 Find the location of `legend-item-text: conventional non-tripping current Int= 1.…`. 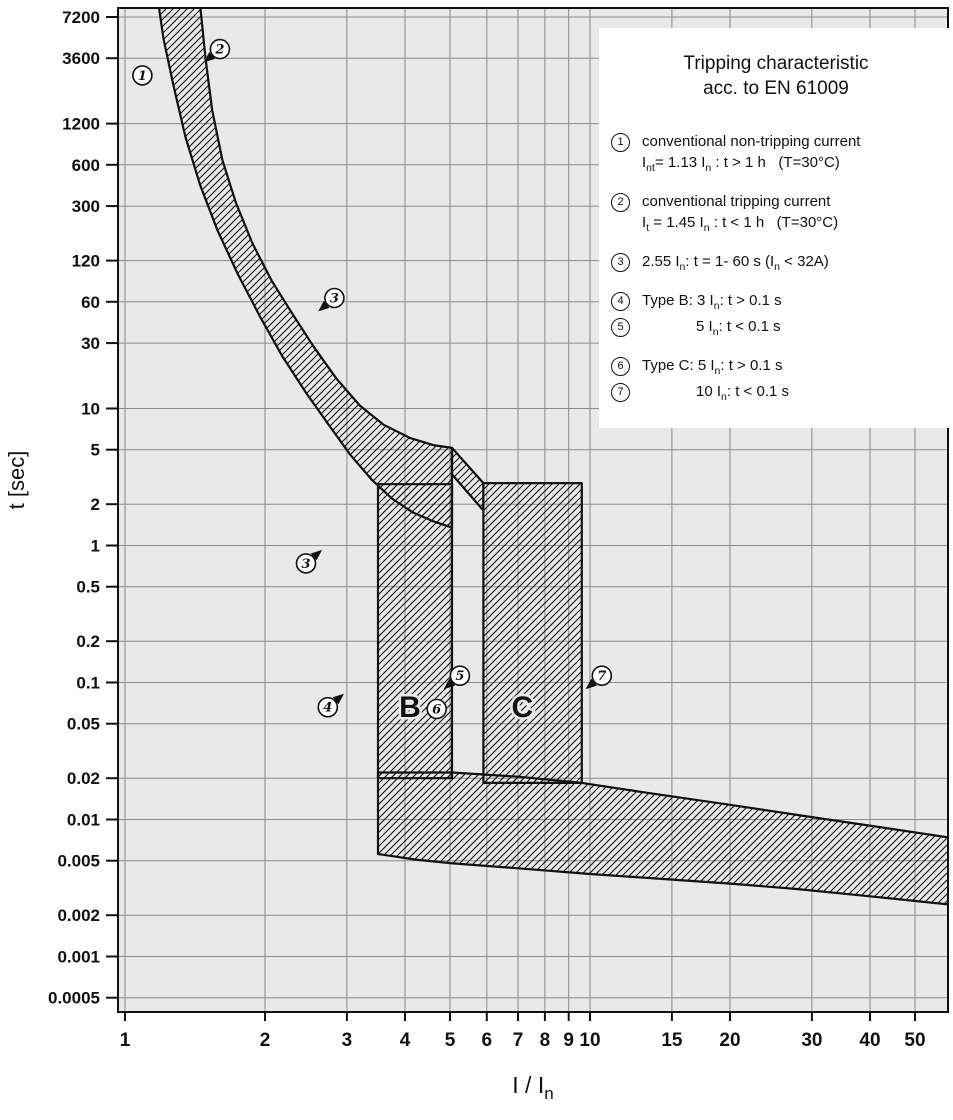

legend-item-text: conventional non-tripping current Int= 1.… is located at coordinates (751, 154).